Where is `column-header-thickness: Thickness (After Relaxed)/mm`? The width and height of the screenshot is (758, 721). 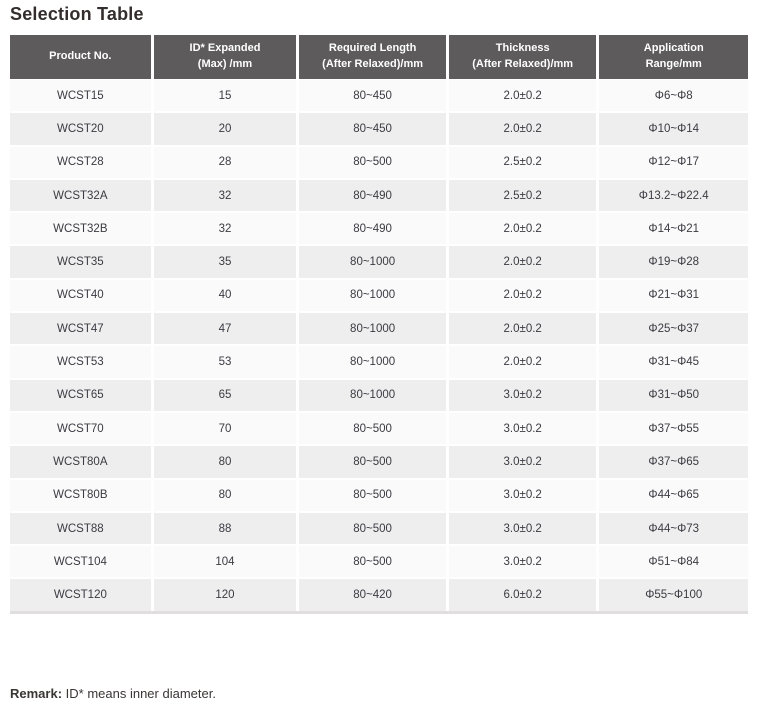 column-header-thickness: Thickness (After Relaxed)/mm is located at coordinates (522, 57).